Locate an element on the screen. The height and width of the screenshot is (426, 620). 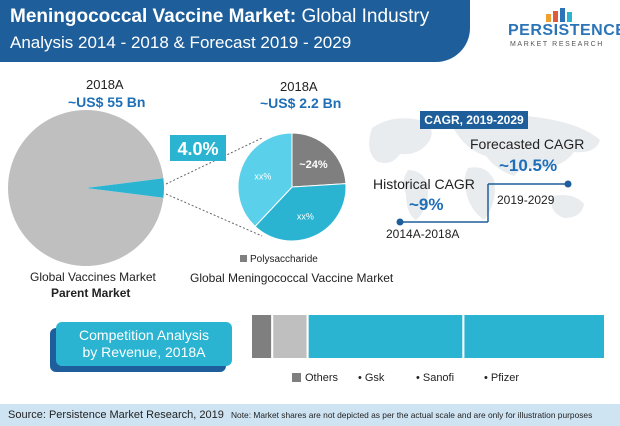
pie-label-segment-3: xx% is located at coordinates (262, 176).